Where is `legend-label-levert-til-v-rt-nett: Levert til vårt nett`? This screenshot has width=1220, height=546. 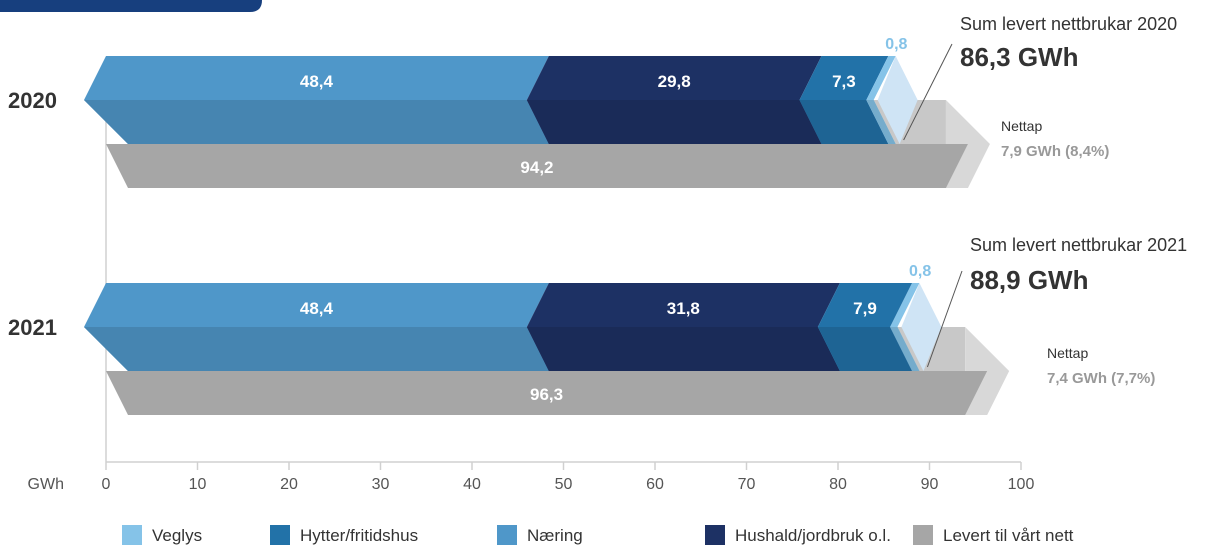
legend-label-levert-til-v-rt-nett: Levert til vårt nett is located at coordinates (1008, 535).